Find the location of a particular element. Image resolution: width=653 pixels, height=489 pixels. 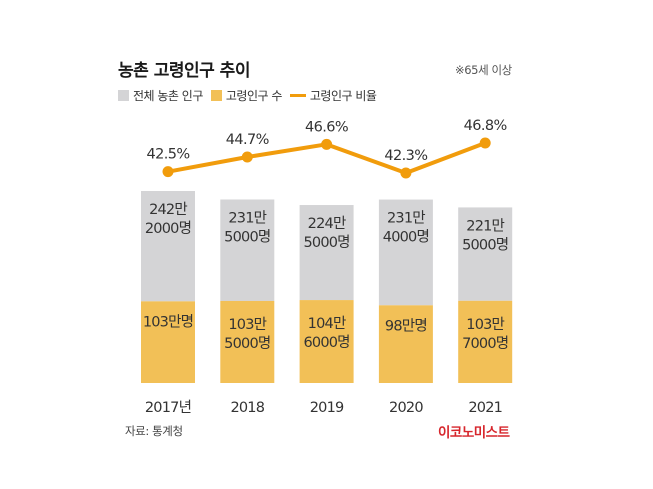

legend: 전체 농촌 인구 고령인구 수 고령인구 비율 is located at coordinates (251, 95).